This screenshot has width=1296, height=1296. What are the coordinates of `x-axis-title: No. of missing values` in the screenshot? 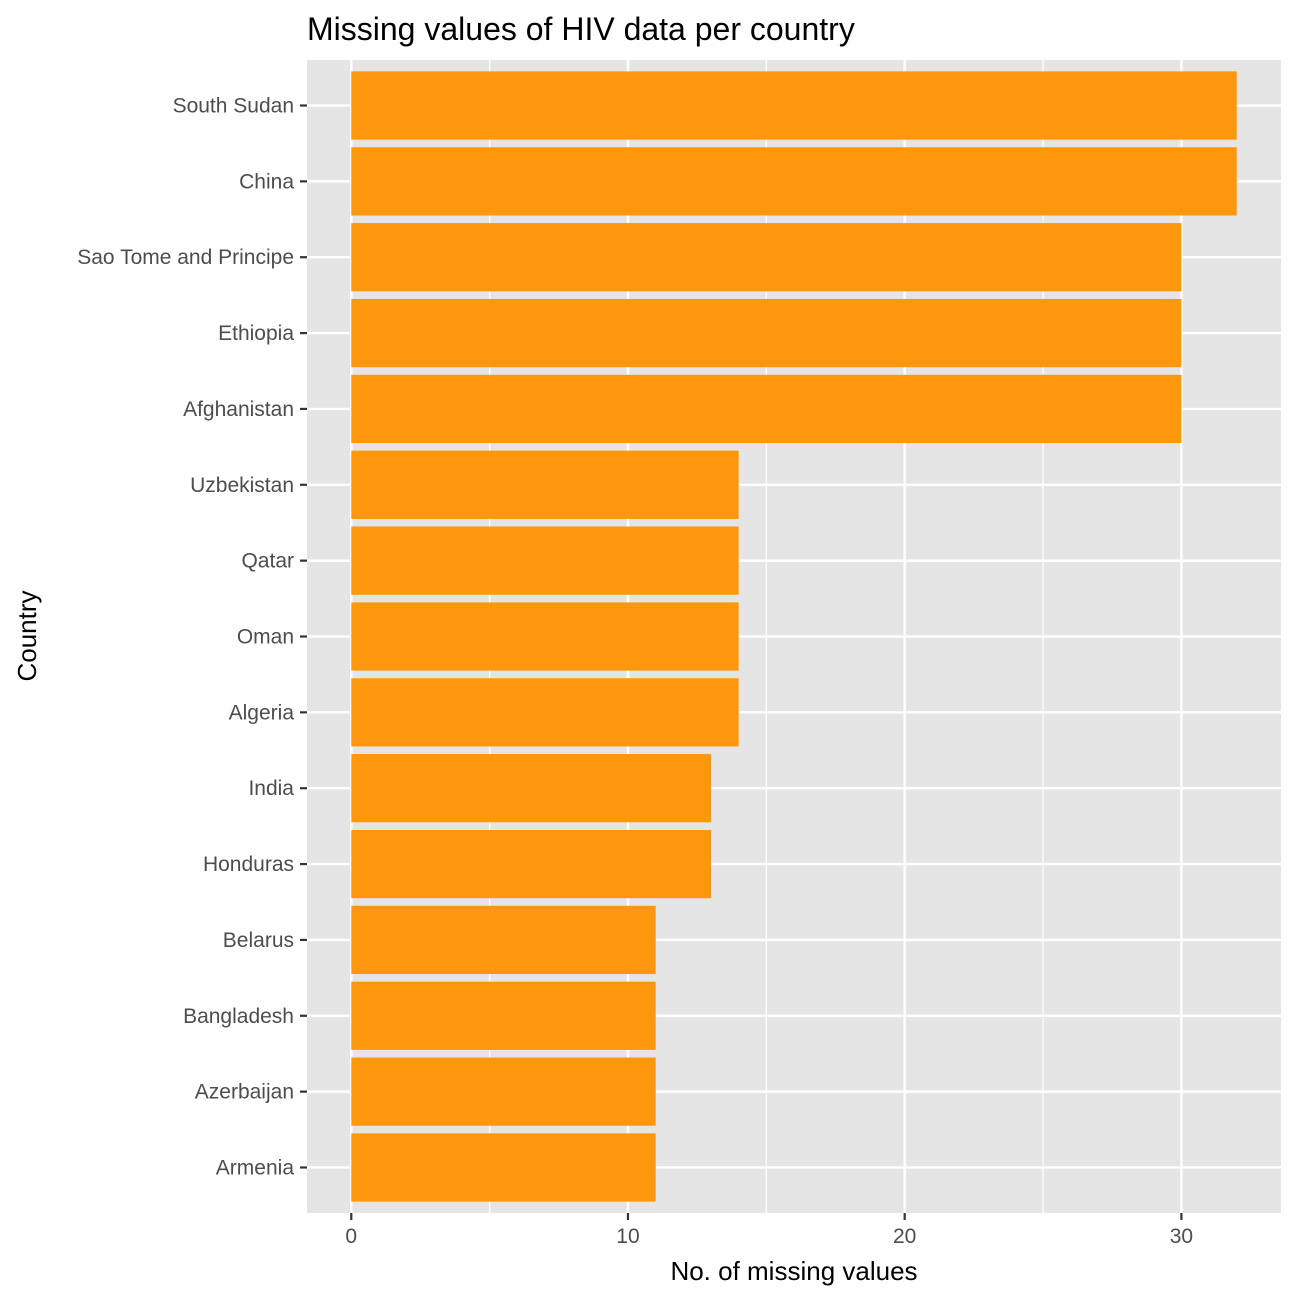 It's located at (793, 1271).